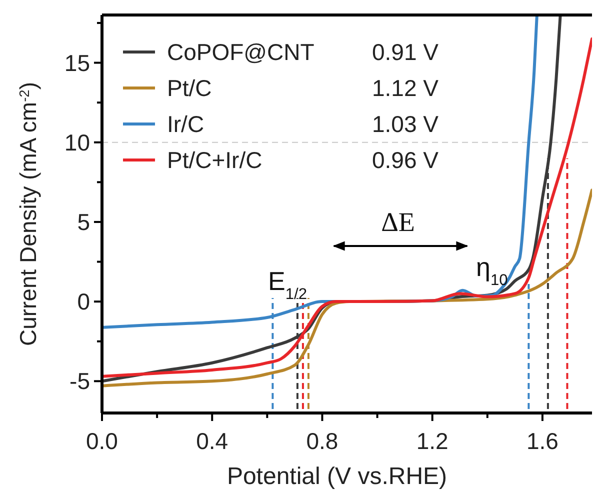 The image size is (595, 492). Describe the element at coordinates (542, 441) in the screenshot. I see `x-tick-label: 1.6` at that location.